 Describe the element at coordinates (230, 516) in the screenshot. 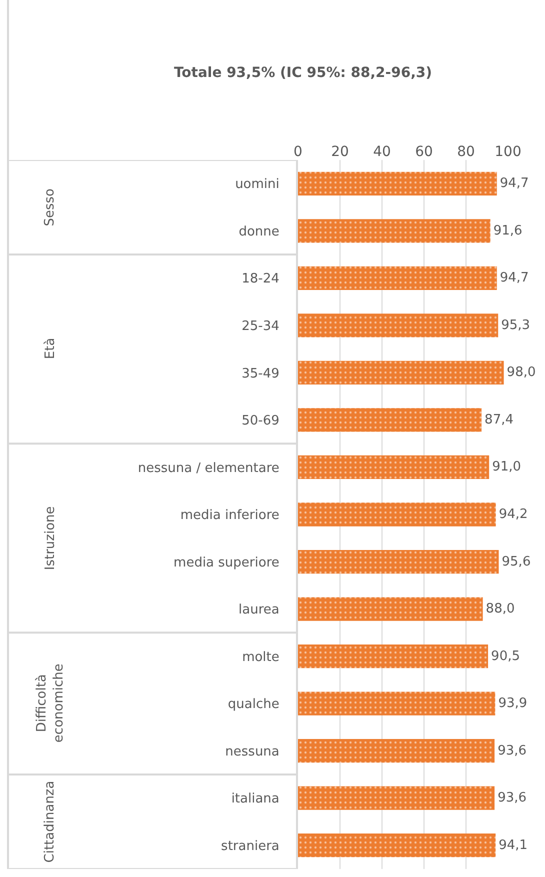

I see `y-tick-label: media inferiore` at that location.